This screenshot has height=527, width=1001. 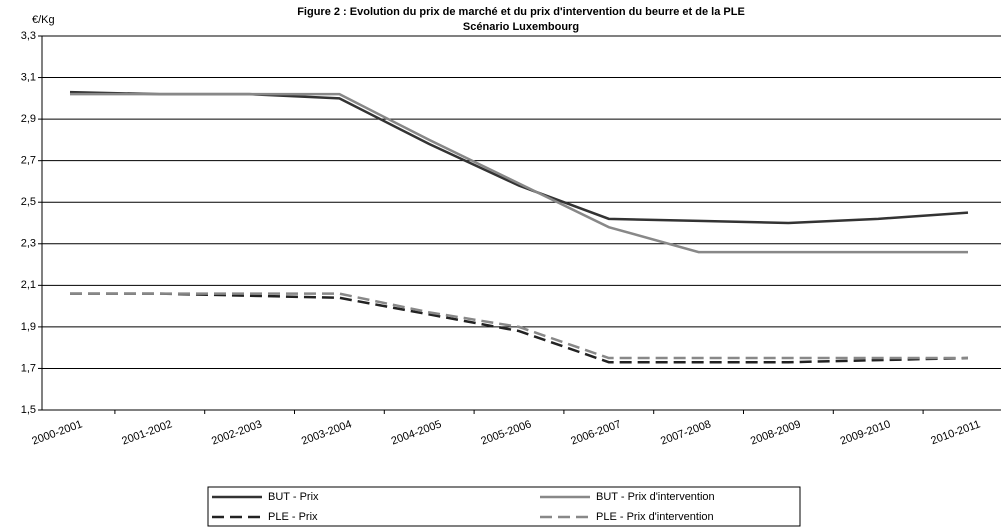 I want to click on y-axis-label: €/Kg, so click(x=43, y=20).